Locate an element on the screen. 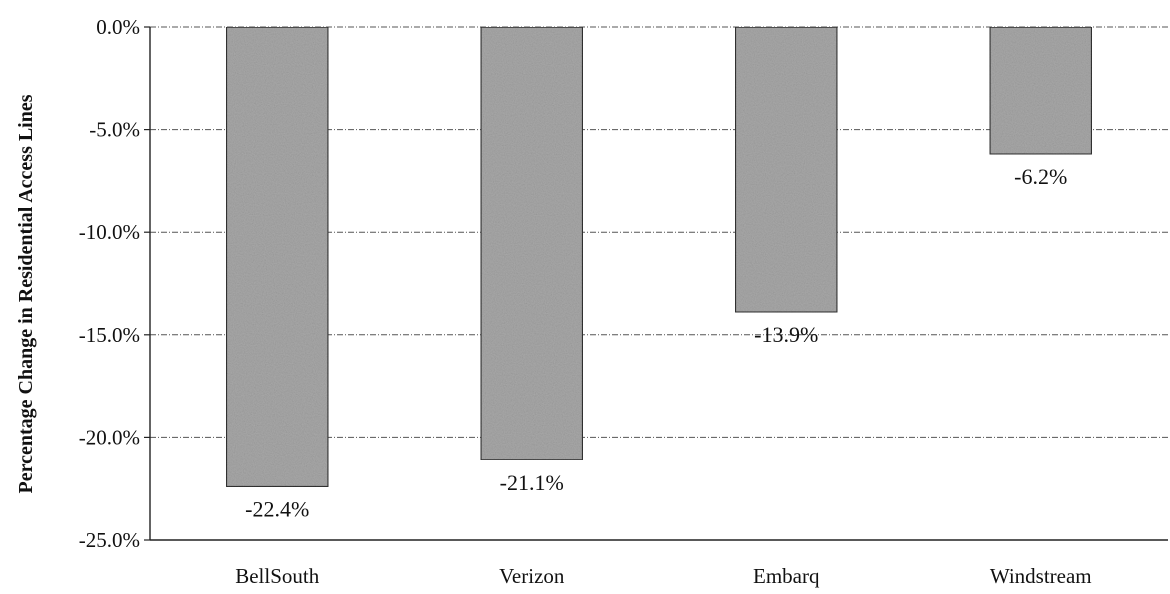 This screenshot has height=594, width=1170. bar-verizon is located at coordinates (532, 243).